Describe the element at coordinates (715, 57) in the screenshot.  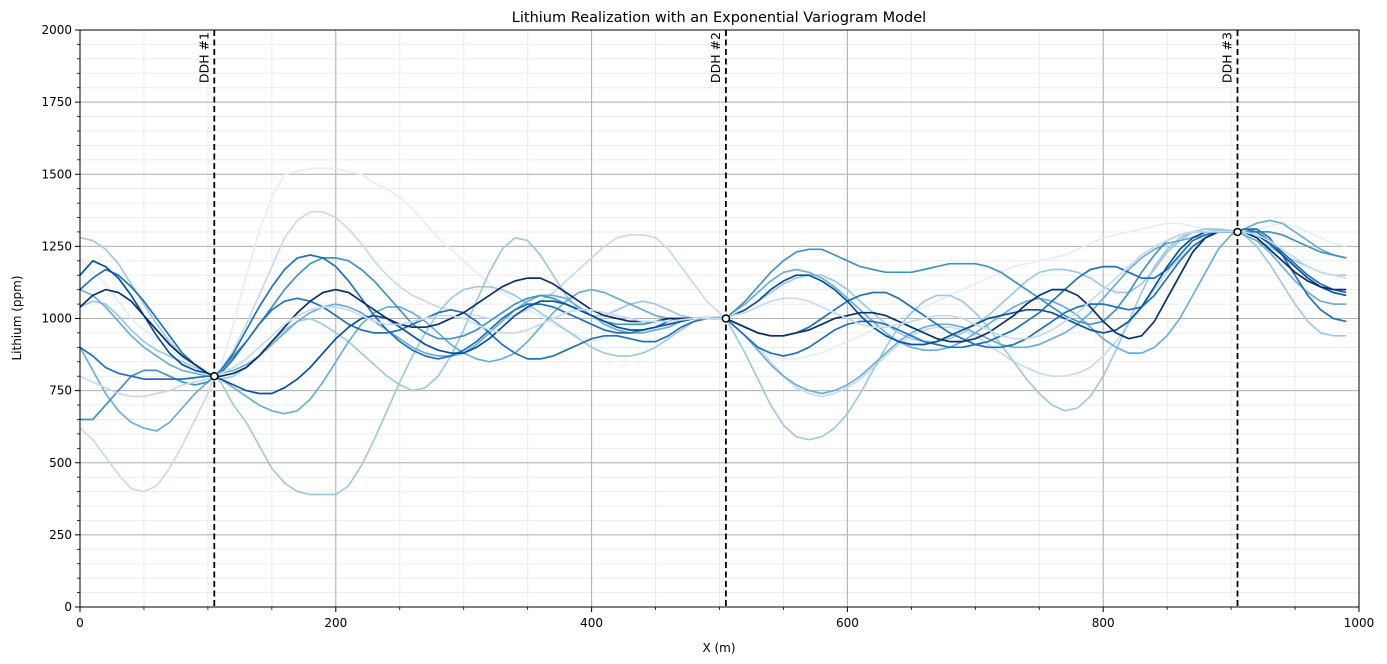
I see `drillhole-label-2: DDH #2` at that location.